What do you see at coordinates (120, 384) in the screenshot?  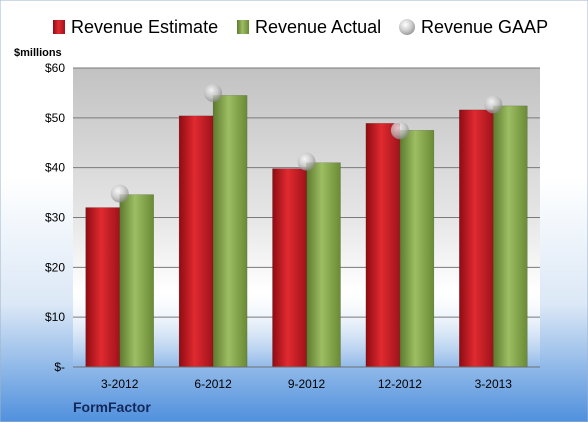 I see `x-tick-label: 3-2012` at bounding box center [120, 384].